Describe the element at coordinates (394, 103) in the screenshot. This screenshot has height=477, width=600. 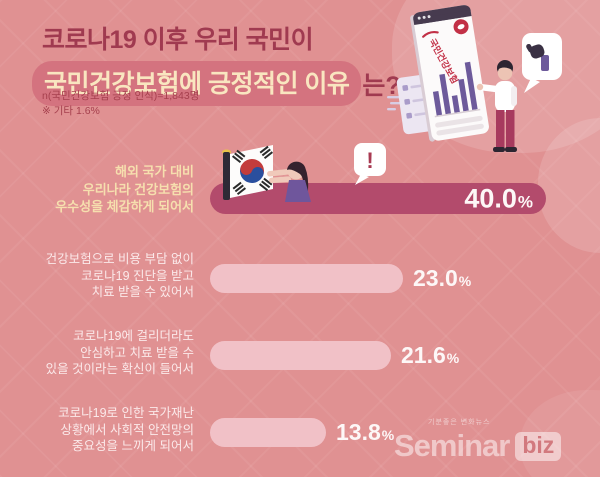
I see `speed-lines-icon` at that location.